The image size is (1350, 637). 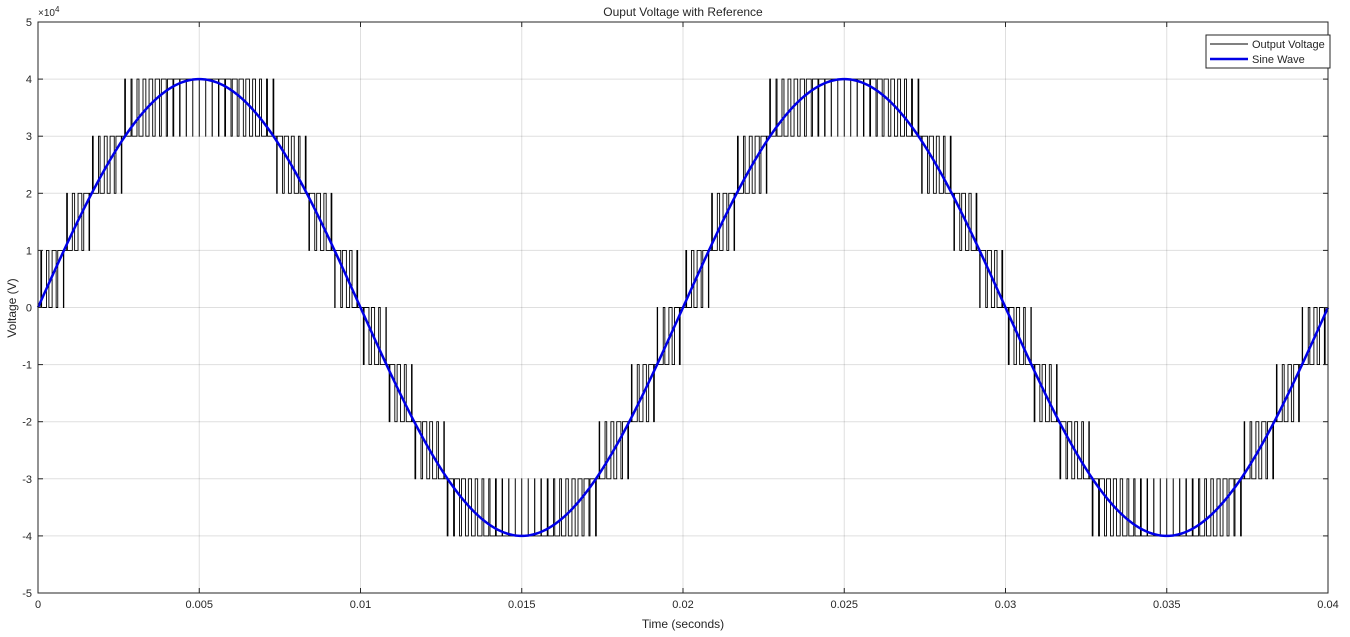 I want to click on y-axis-exponent: ×10⁴, so click(x=49, y=12).